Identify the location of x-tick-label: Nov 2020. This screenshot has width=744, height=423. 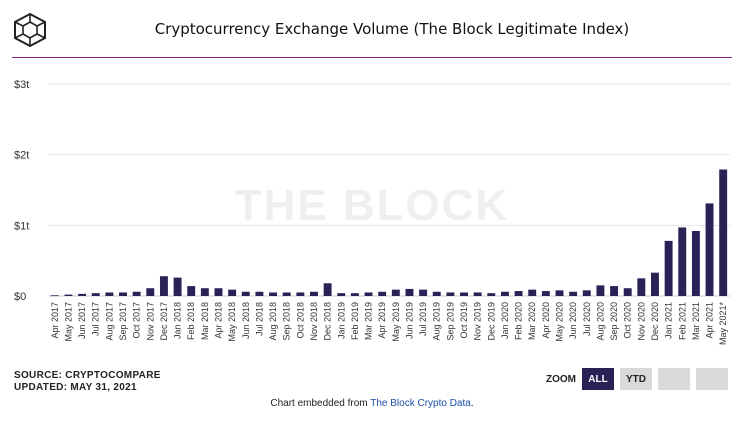
(641, 321).